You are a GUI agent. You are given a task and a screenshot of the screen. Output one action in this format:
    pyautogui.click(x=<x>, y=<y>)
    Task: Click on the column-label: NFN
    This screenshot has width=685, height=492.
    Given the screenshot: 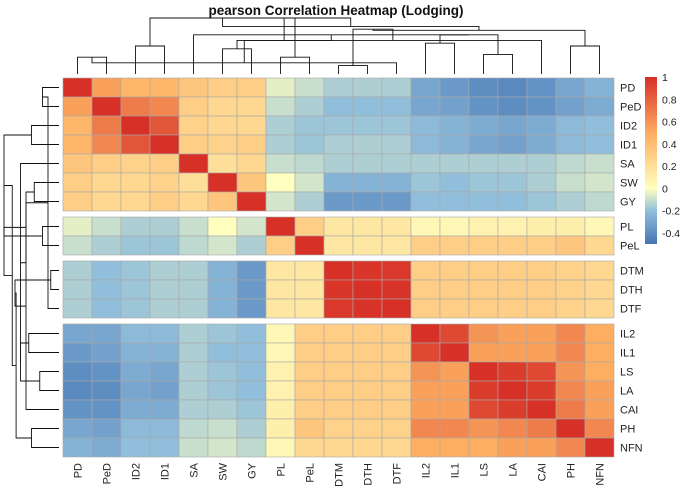 What is the action you would take?
    pyautogui.click(x=601, y=474)
    